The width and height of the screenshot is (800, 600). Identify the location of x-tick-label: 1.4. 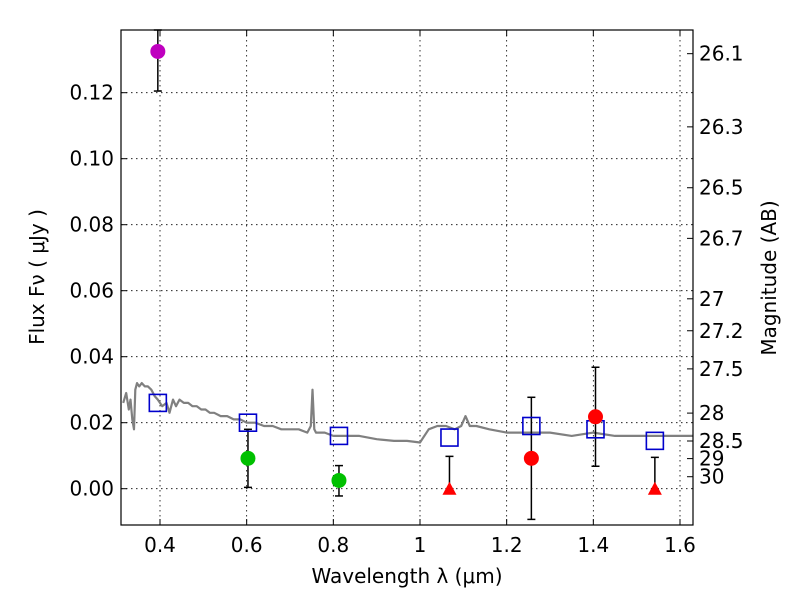
(593, 545).